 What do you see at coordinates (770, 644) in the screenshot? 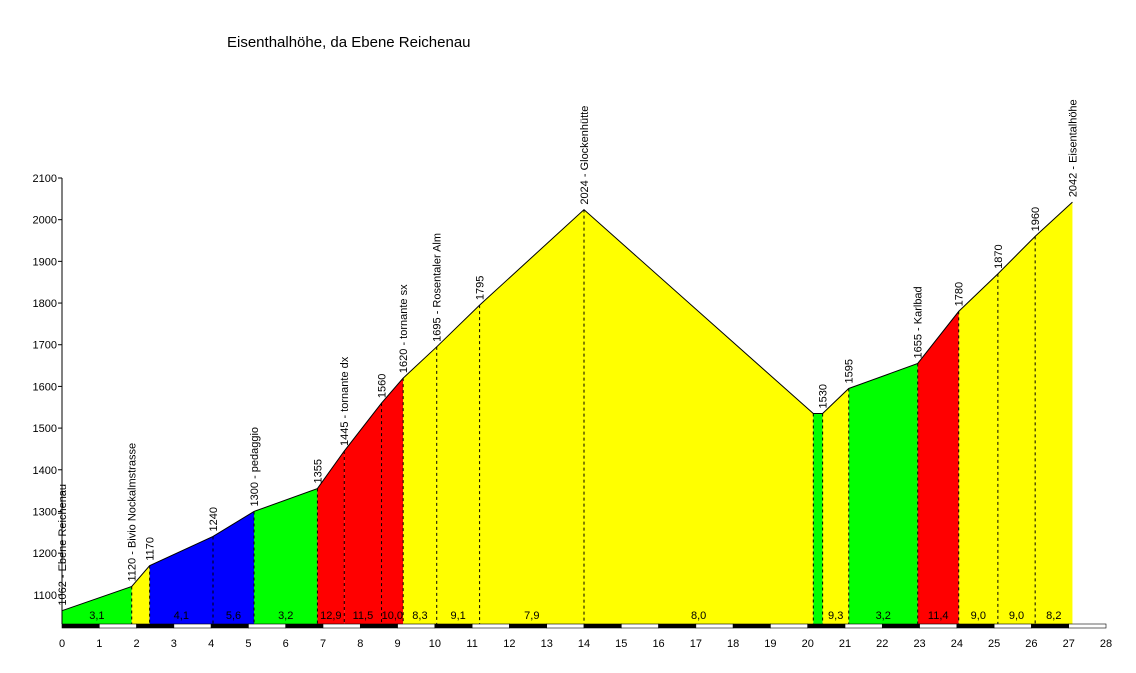
I see `x-tick-label: 19` at bounding box center [770, 644].